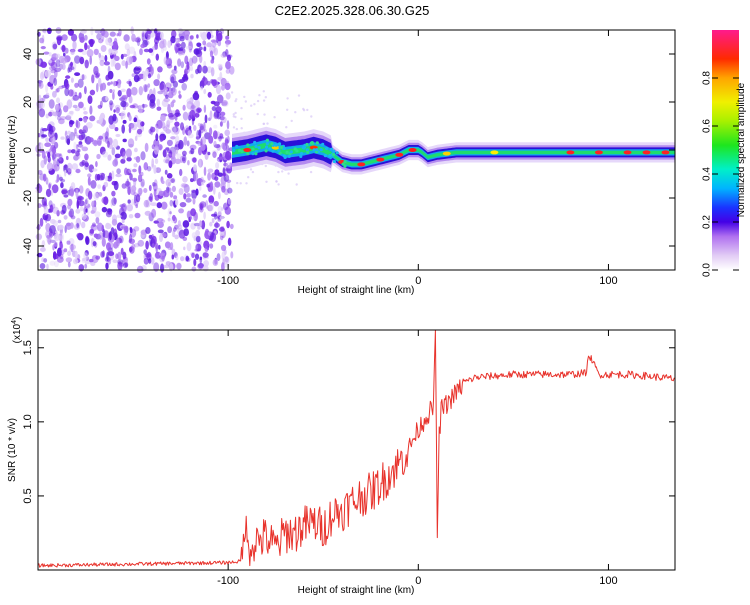  I want to click on spectrogram-x-tick-label: 100, so click(608, 281).